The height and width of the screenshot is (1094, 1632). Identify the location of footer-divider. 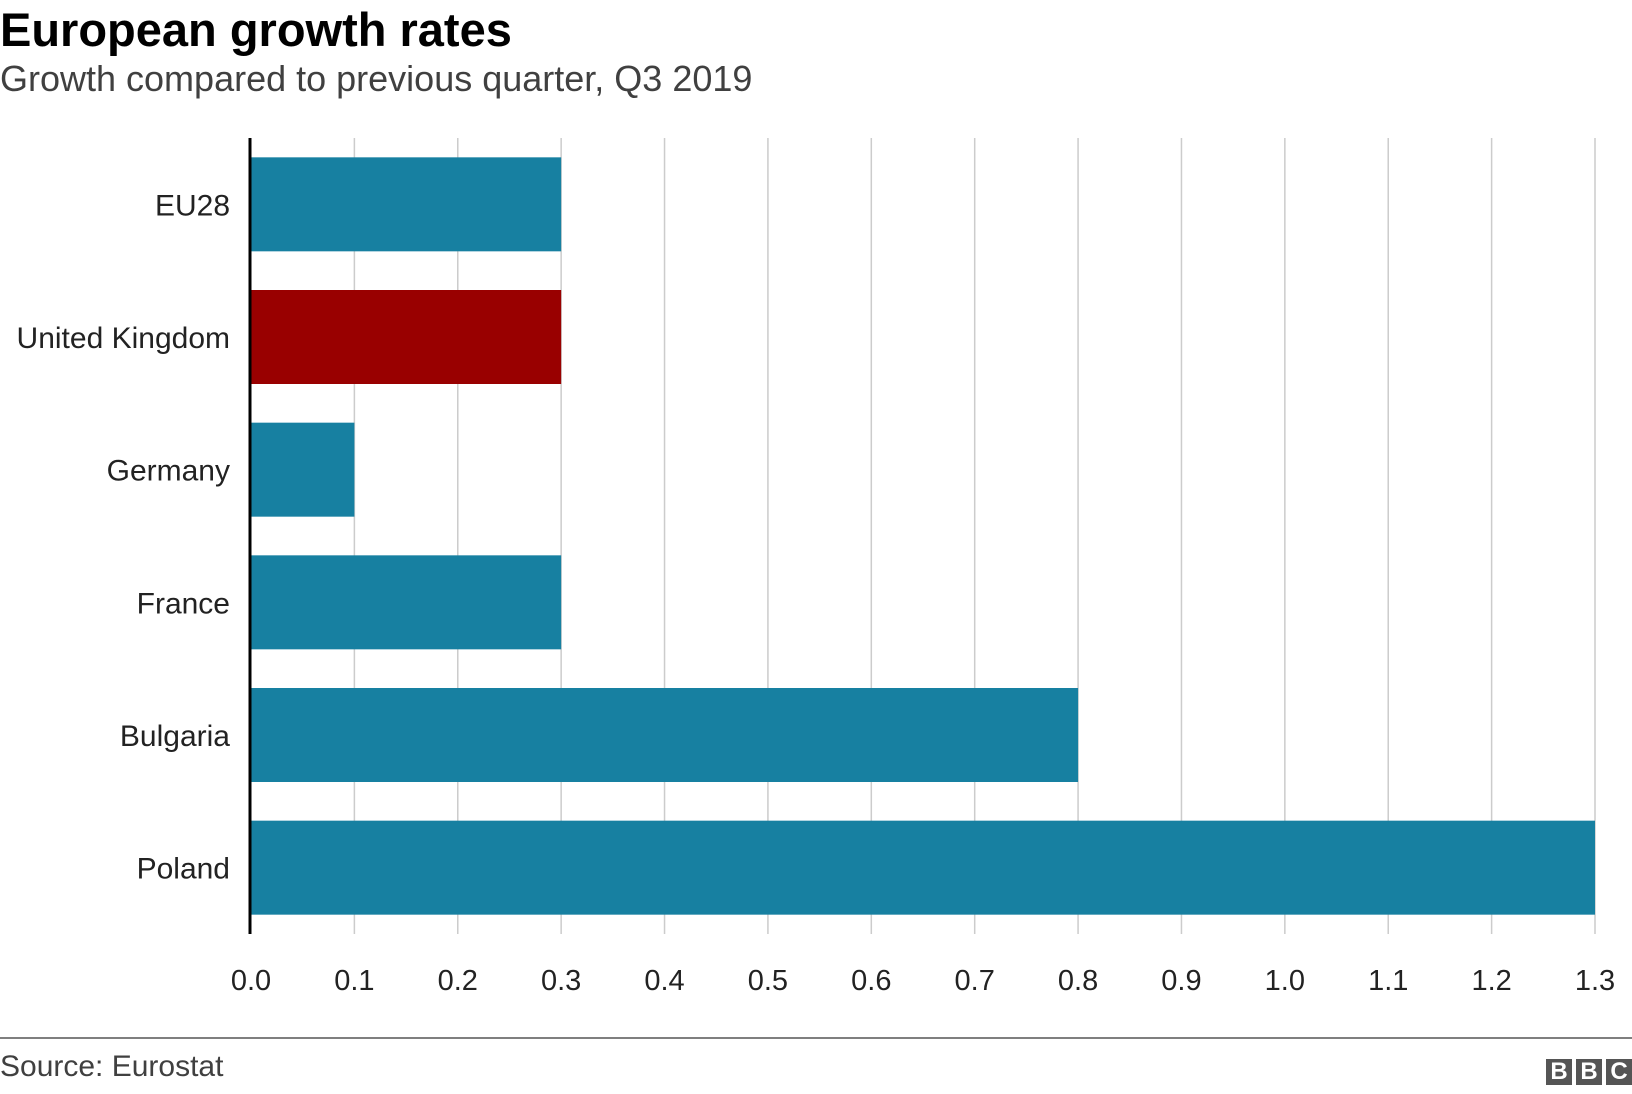
(816, 1038).